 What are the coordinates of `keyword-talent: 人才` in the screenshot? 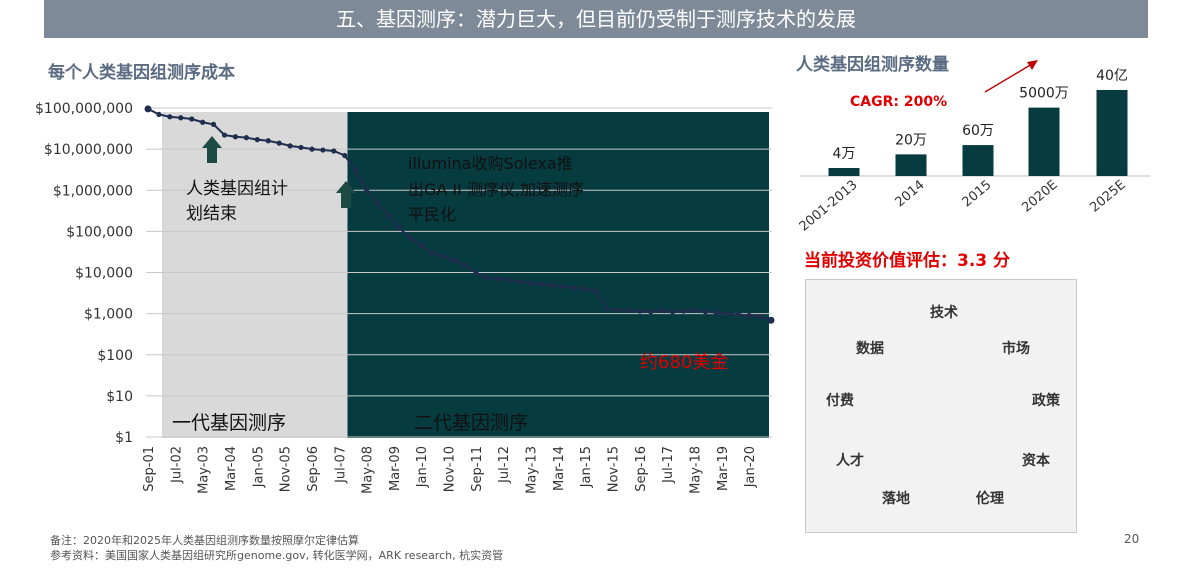 It's located at (850, 461).